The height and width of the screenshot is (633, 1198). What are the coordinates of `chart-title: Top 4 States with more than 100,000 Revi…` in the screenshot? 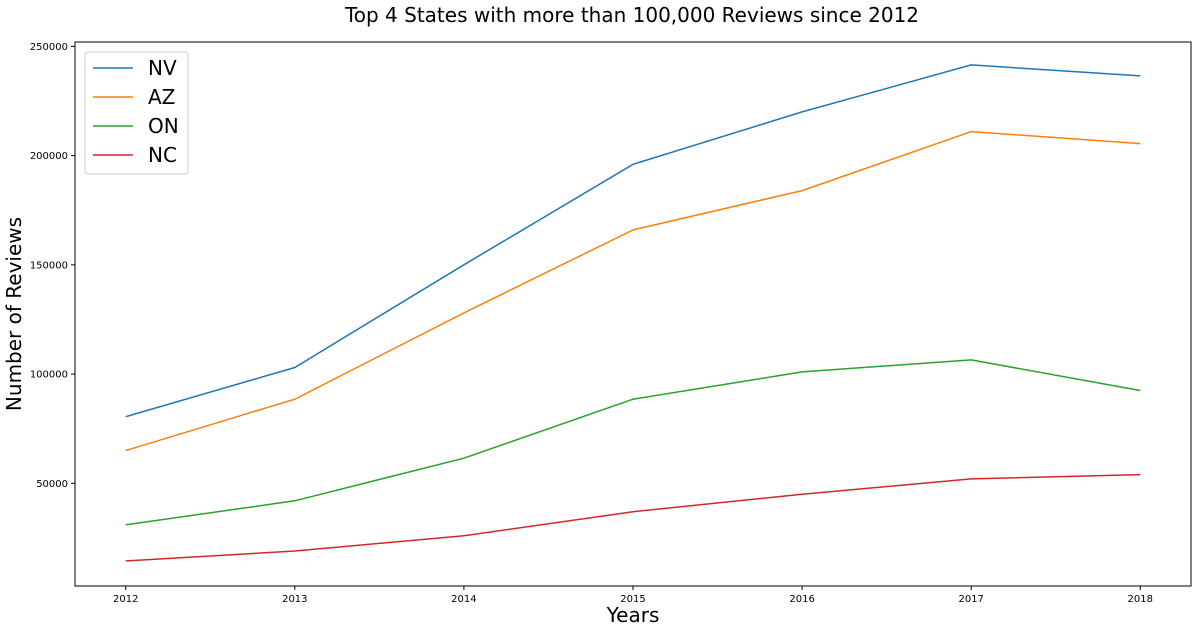 It's located at (631, 15).